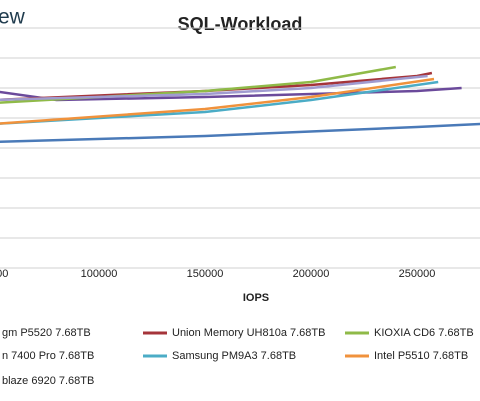  I want to click on legend-label: gm P5520 7.68TB, so click(46, 333).